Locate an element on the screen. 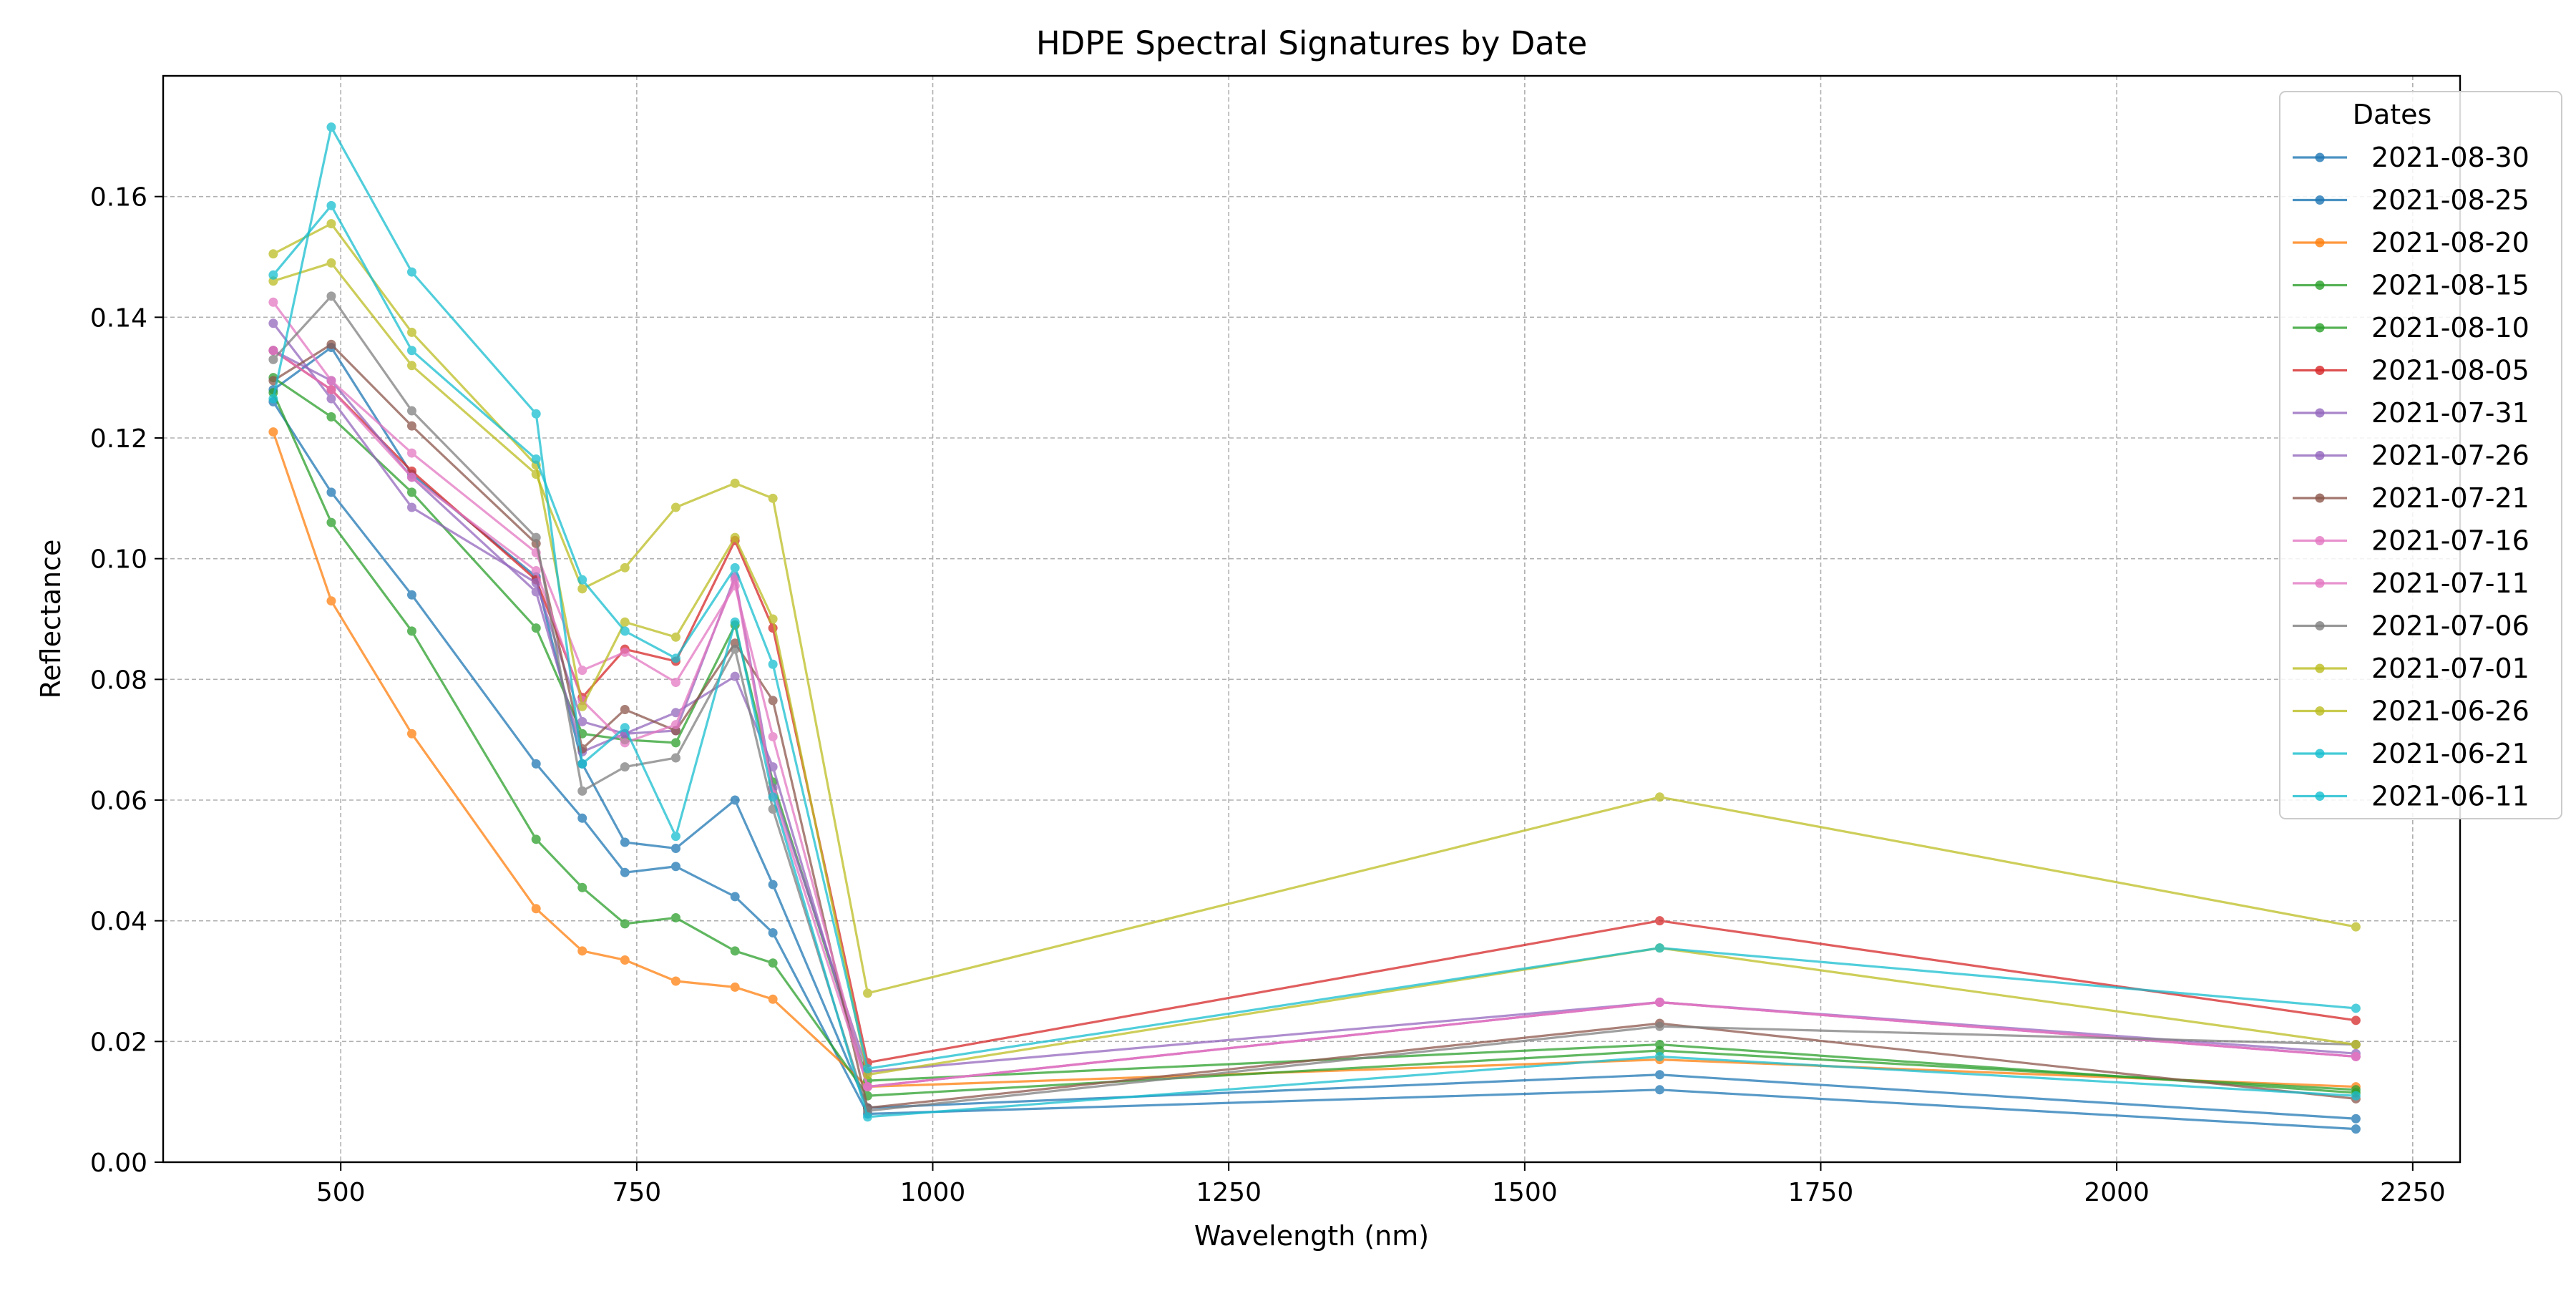  y-tick-label: 0.02 is located at coordinates (118, 1042).